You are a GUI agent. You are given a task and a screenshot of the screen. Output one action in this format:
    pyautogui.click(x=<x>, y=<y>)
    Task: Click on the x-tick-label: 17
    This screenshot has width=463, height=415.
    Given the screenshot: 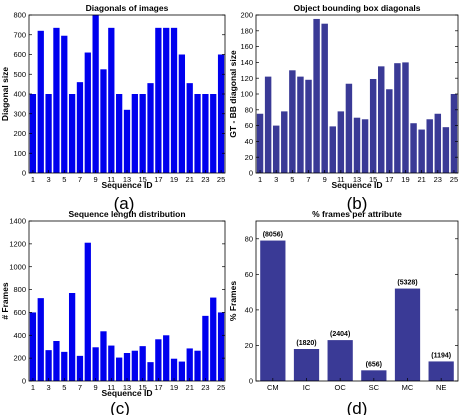 What is the action you would take?
    pyautogui.click(x=158, y=387)
    